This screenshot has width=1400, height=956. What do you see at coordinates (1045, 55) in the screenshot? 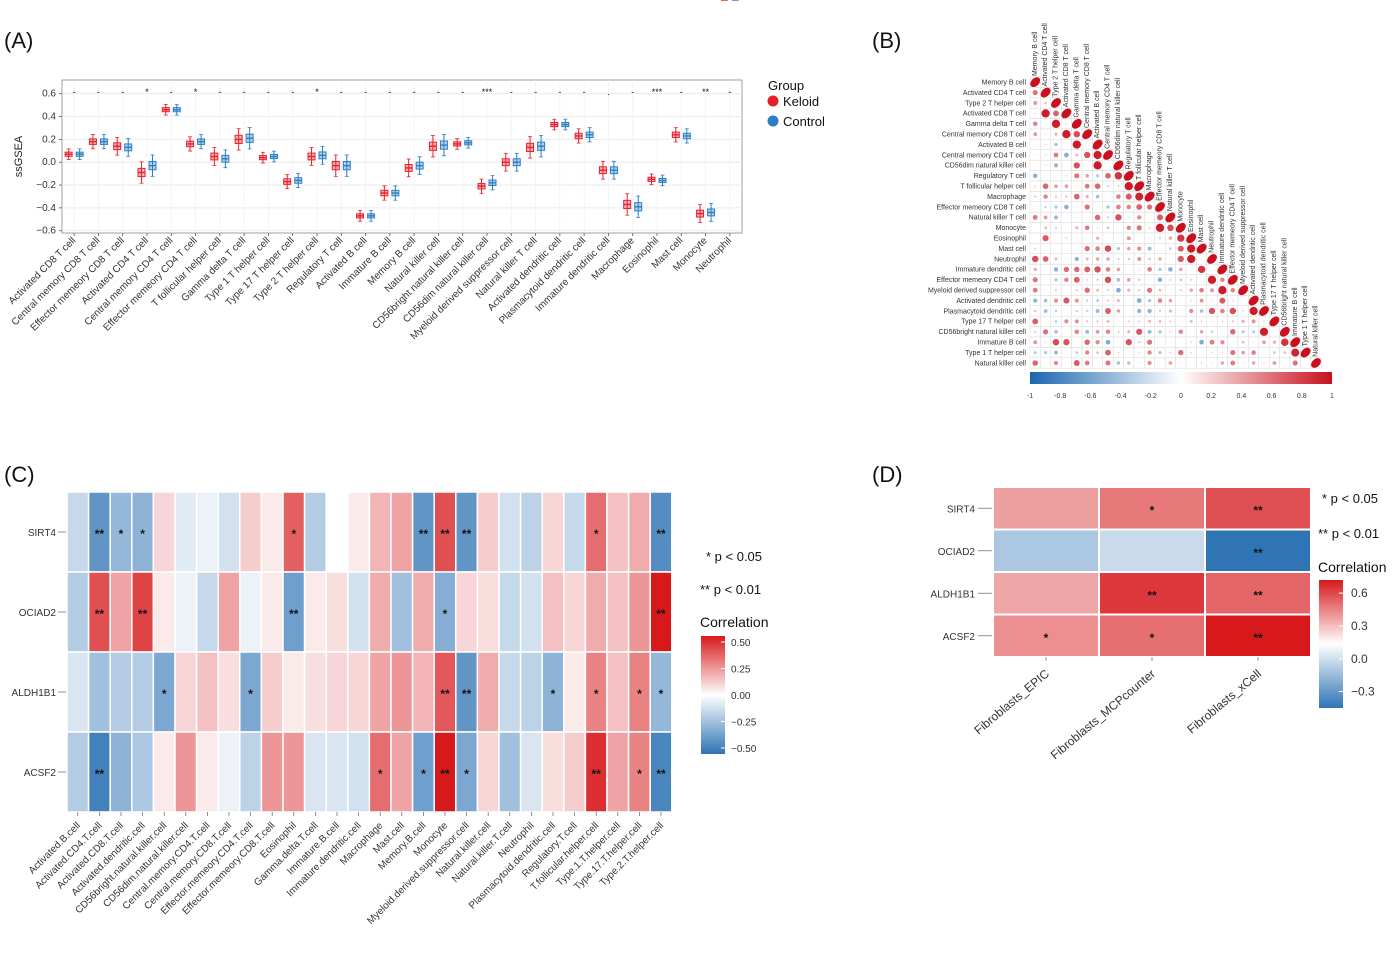
I see `matrix-col-label: Activated CD4 T cell` at bounding box center [1045, 55].